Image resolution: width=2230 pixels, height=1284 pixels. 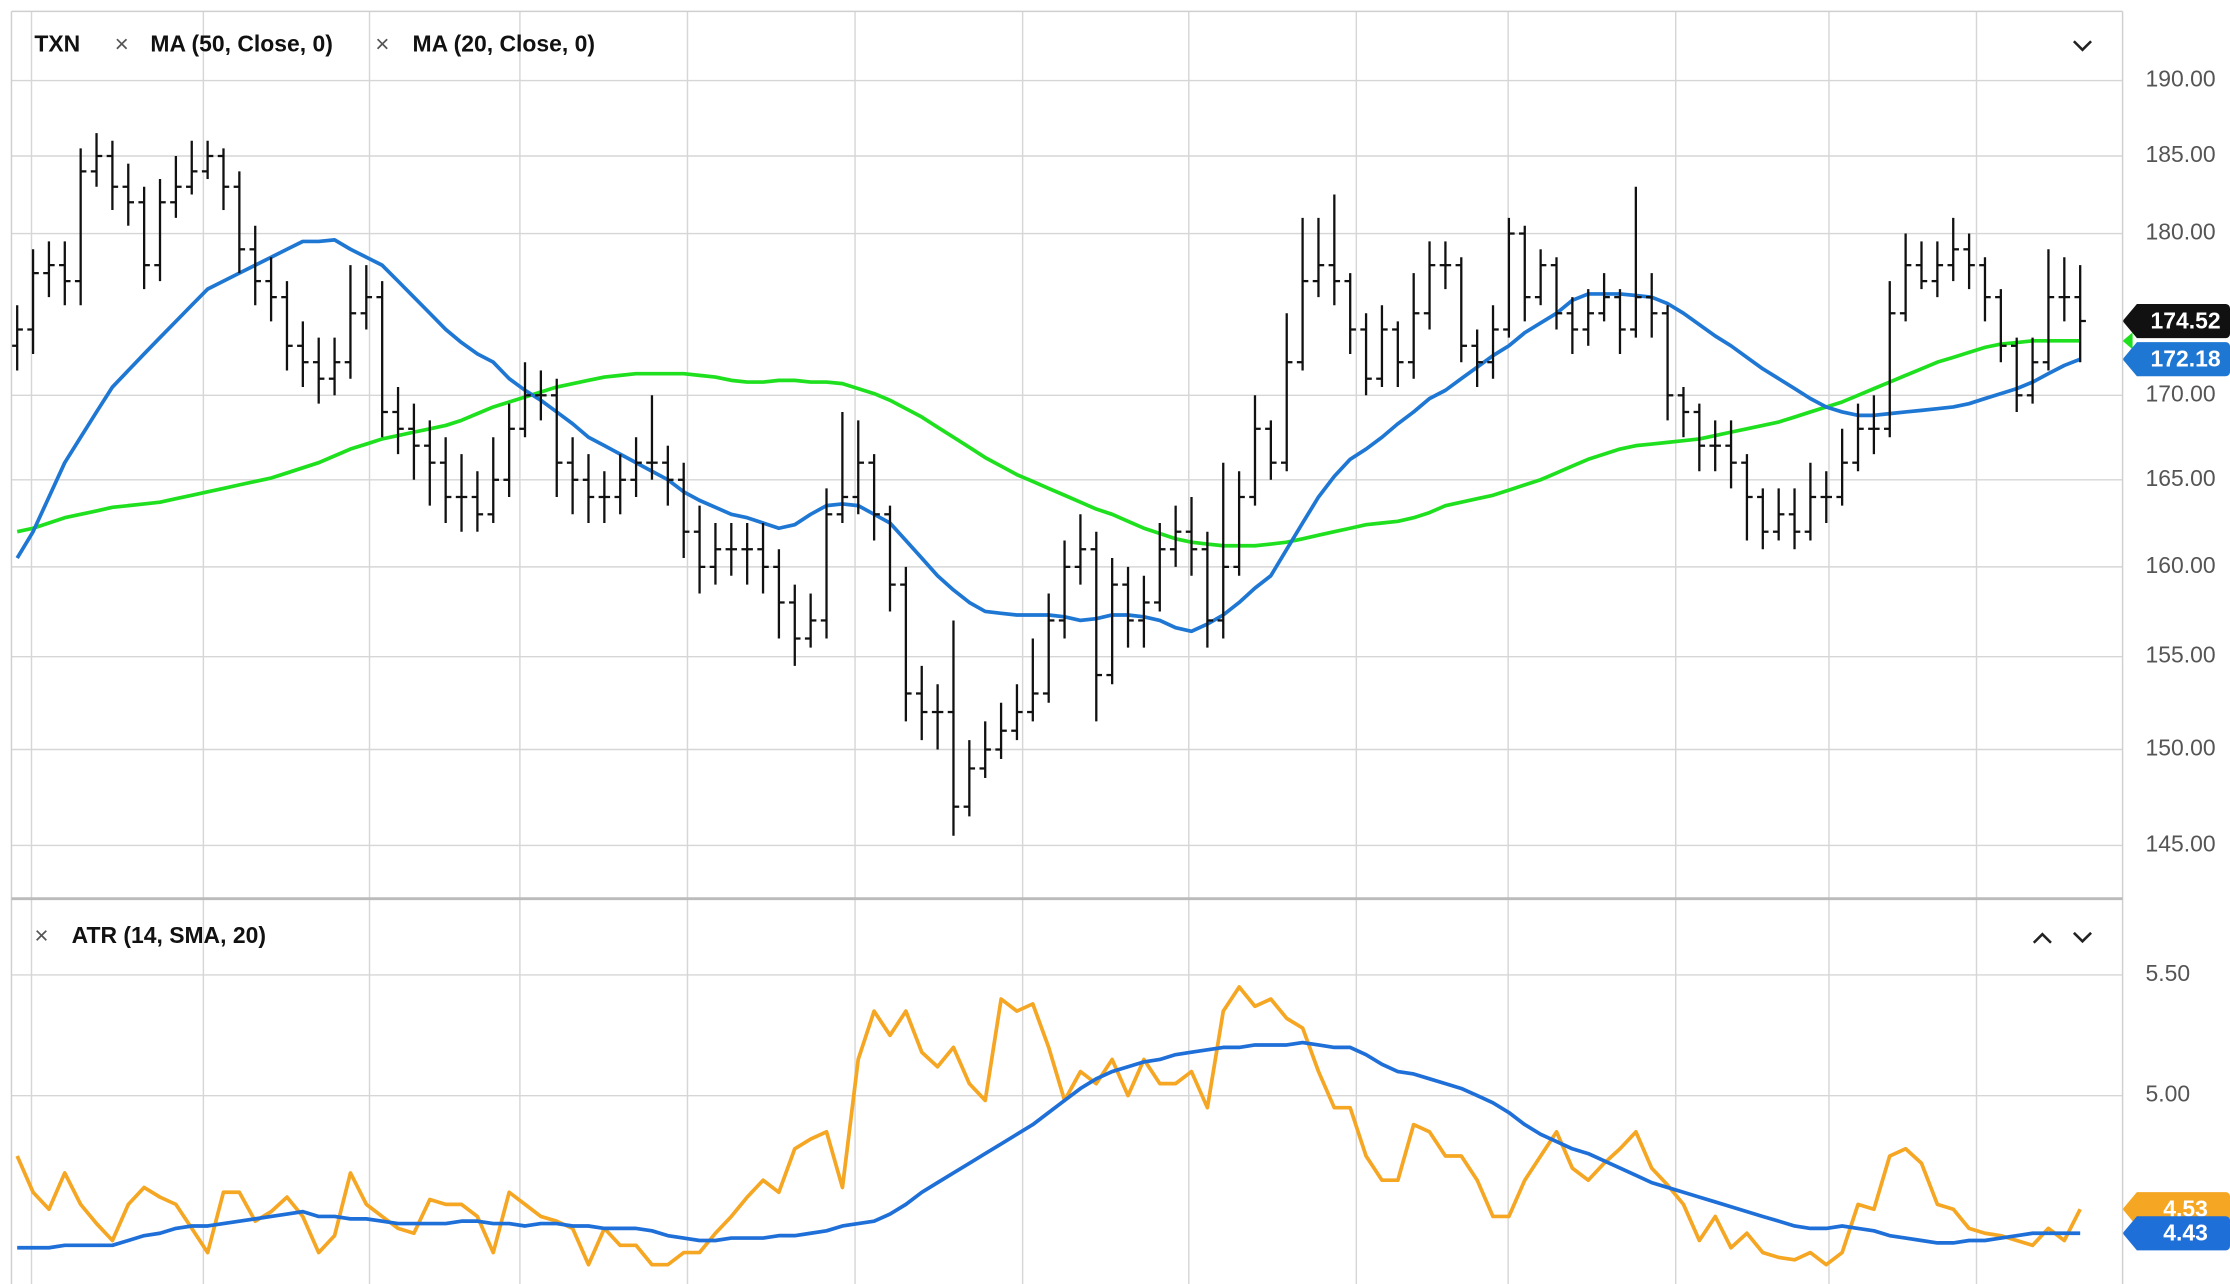 What do you see at coordinates (2180, 154) in the screenshot?
I see `y-tick-label: 185.00` at bounding box center [2180, 154].